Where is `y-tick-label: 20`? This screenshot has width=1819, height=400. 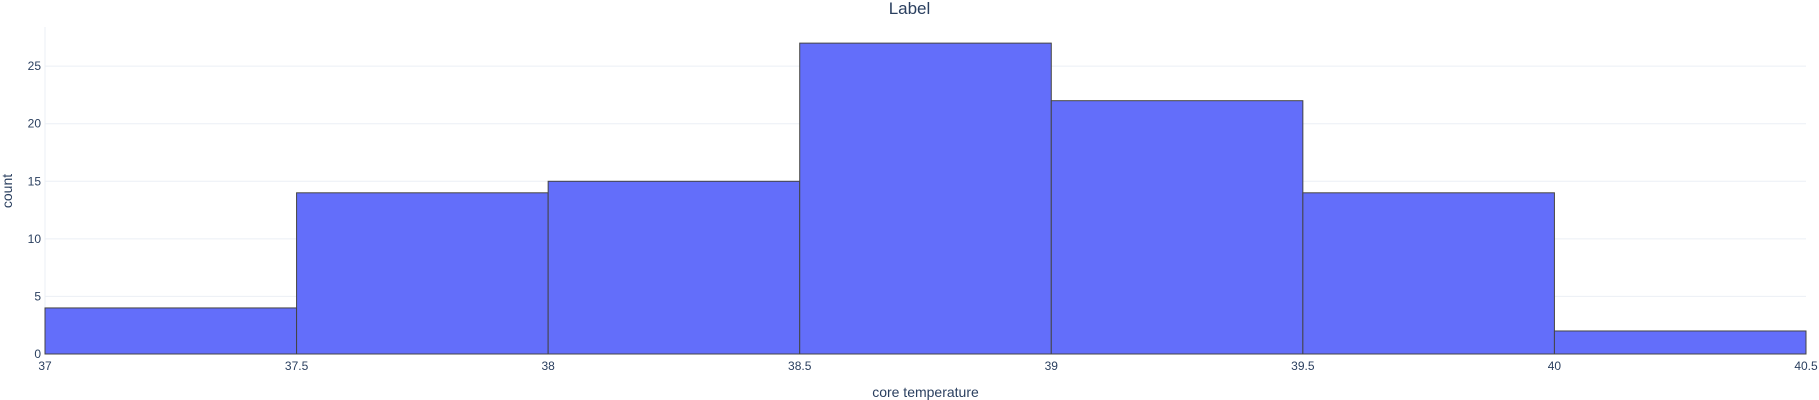
y-tick-label: 20 is located at coordinates (35, 124).